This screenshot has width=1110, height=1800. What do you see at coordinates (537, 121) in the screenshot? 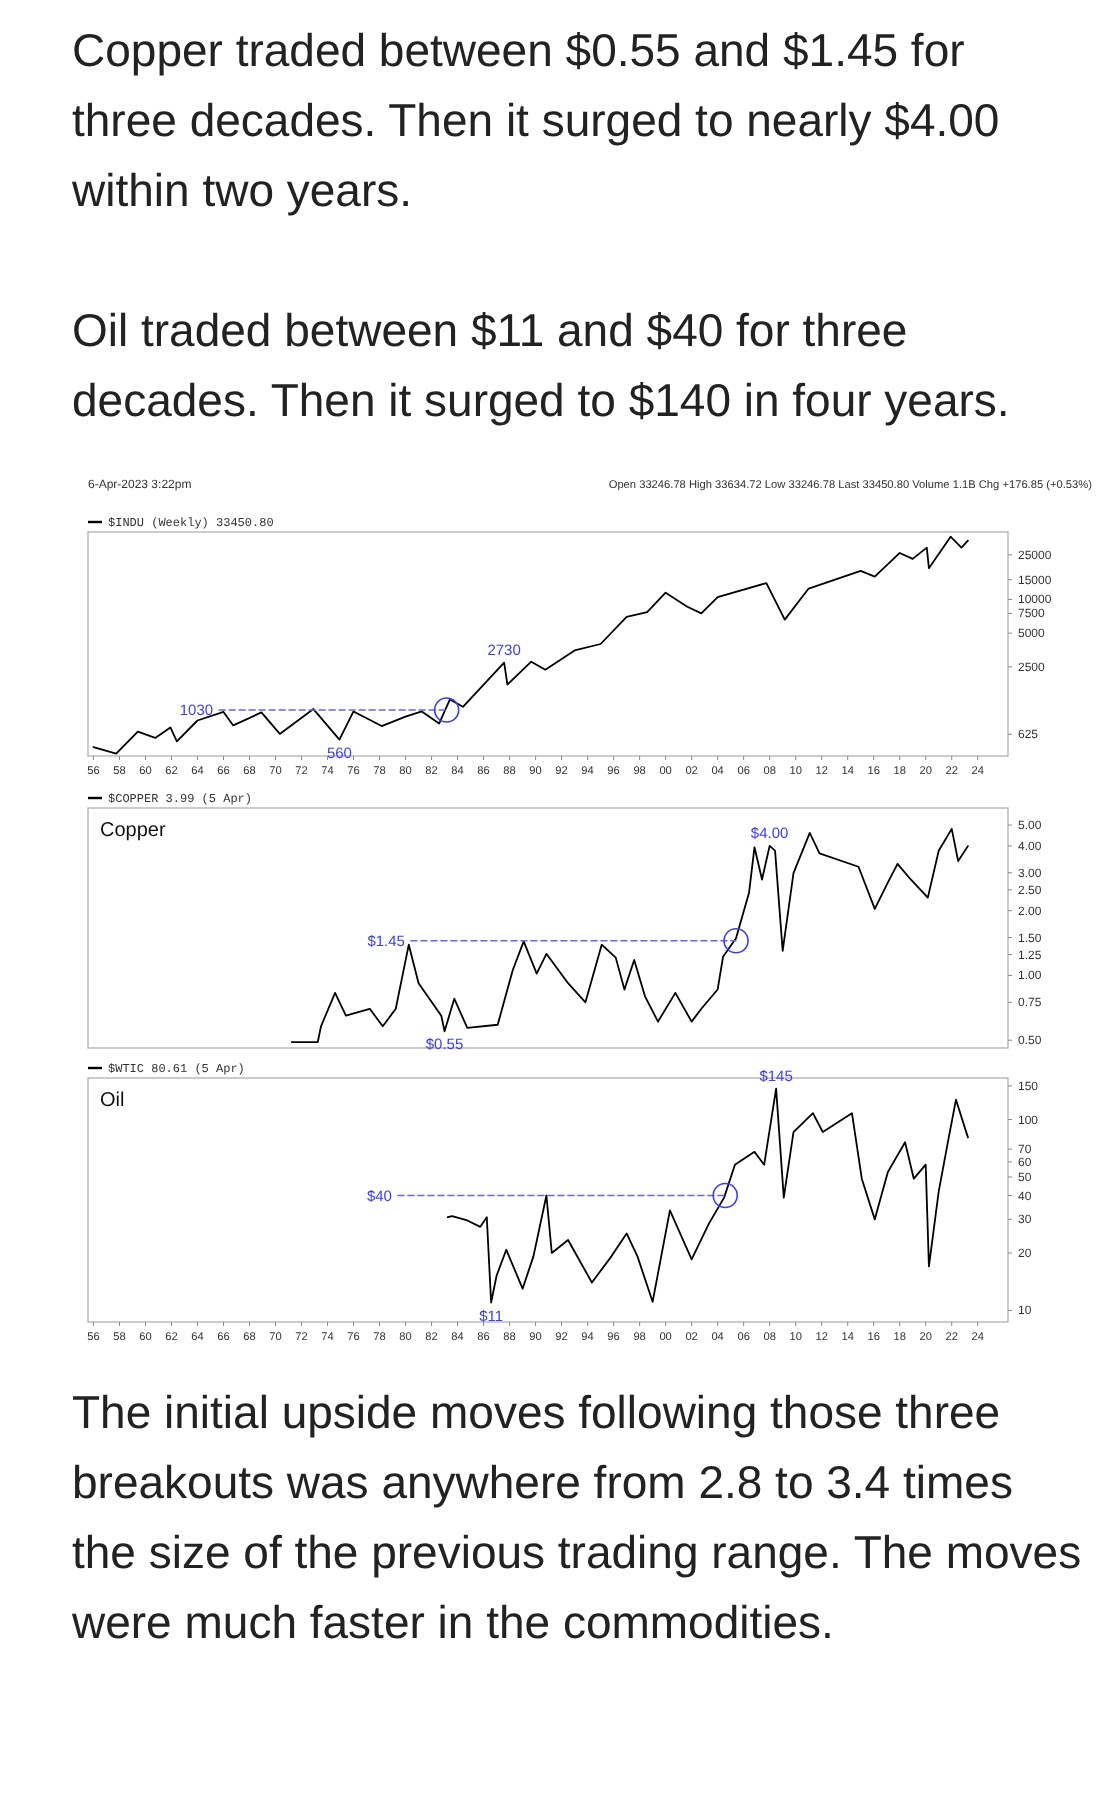
I see `chart-title: Copper traded between $0.55 and $1.45 for three decades. Then it surged to nearly $4.00 within two years.` at bounding box center [537, 121].